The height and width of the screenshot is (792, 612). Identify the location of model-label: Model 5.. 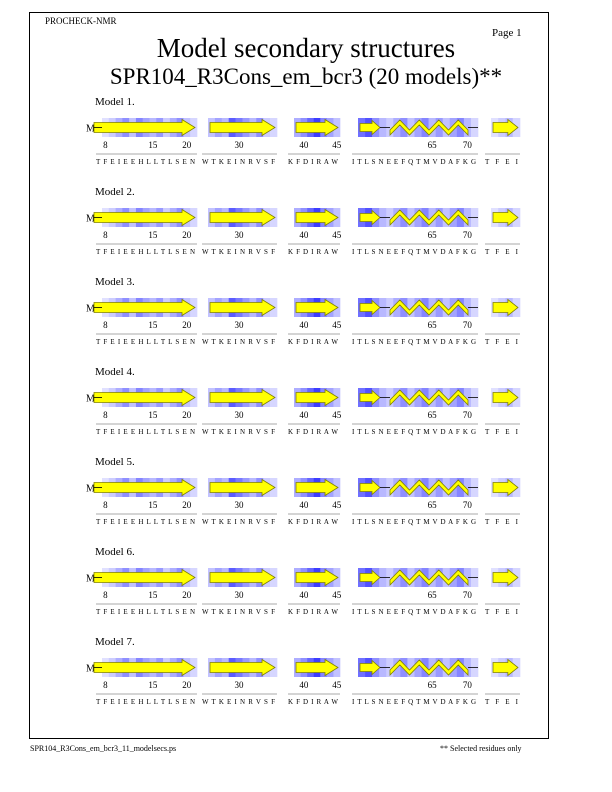
(115, 462).